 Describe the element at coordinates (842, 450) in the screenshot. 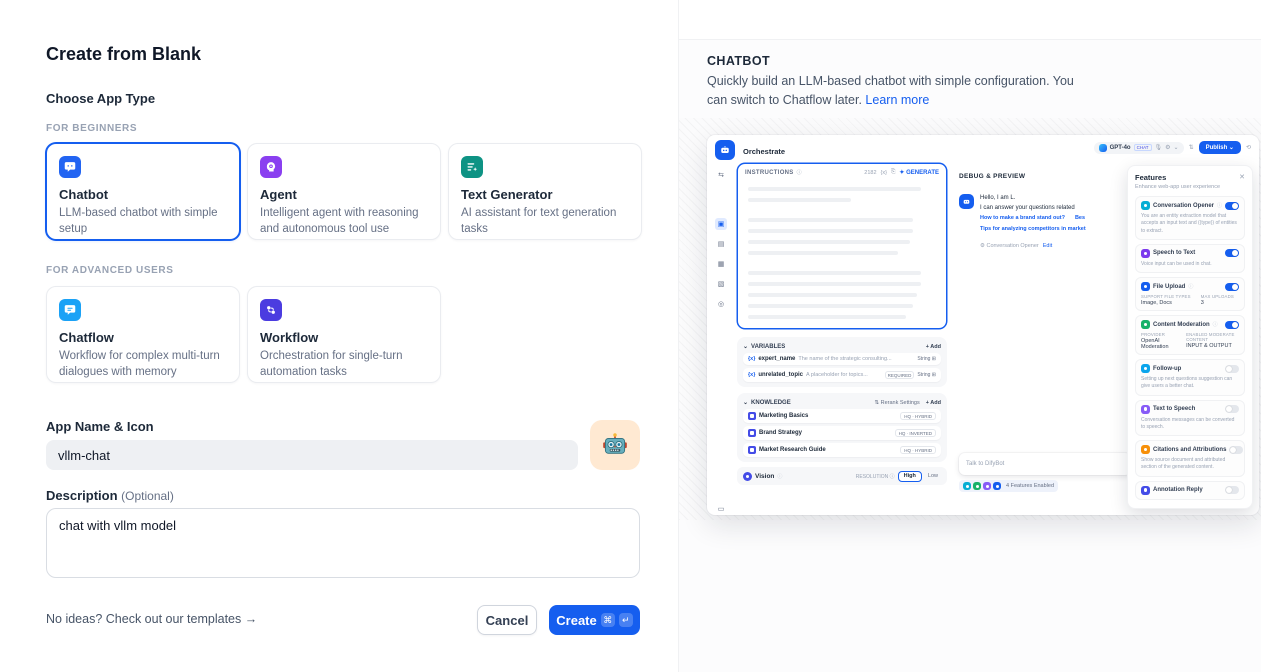

I see `knowledge-row: Market Research Guide HQ · HYBRID` at that location.